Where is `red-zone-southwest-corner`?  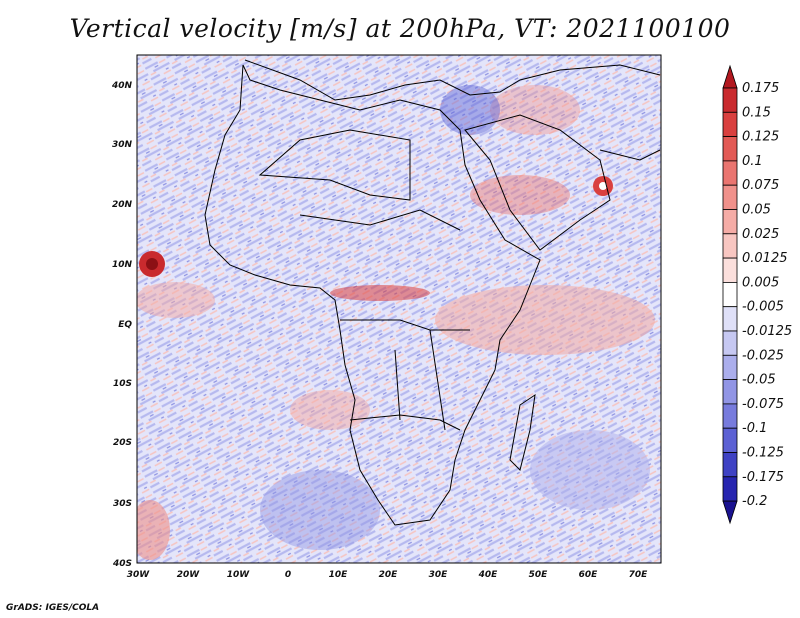
red-zone-southwest-corner is located at coordinates (153, 530).